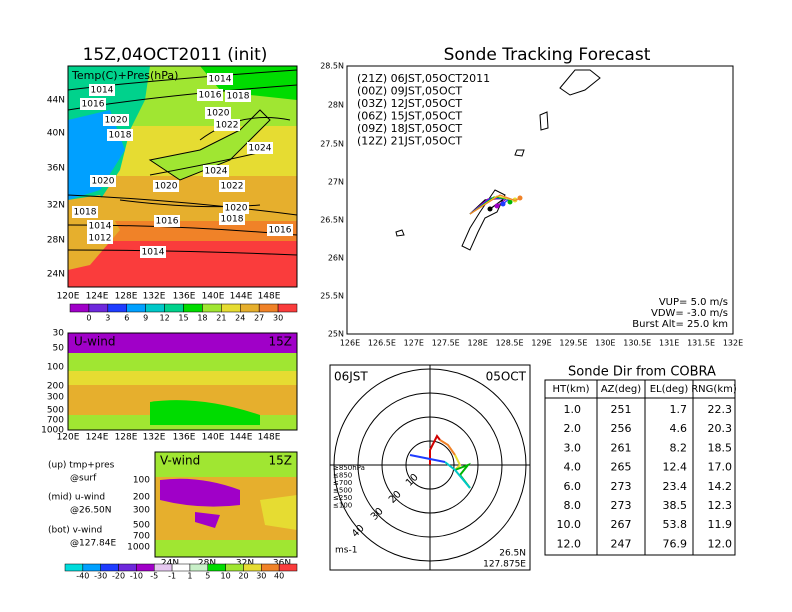 This screenshot has height=612, width=792. What do you see at coordinates (693, 302) in the screenshot?
I see `info: VUP= 5.0 m/s` at bounding box center [693, 302].